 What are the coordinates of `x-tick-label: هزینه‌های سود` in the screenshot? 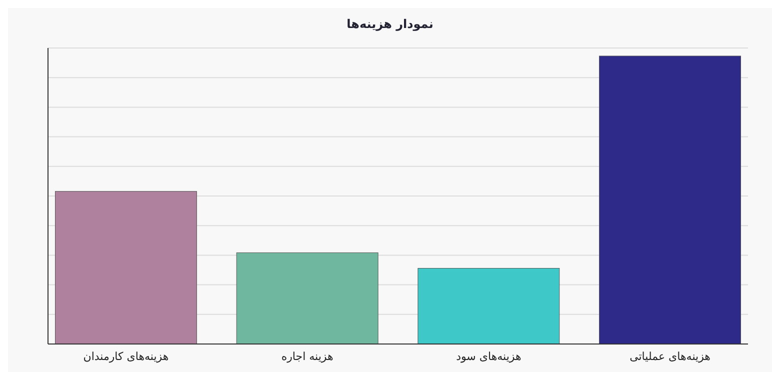 It's located at (489, 356).